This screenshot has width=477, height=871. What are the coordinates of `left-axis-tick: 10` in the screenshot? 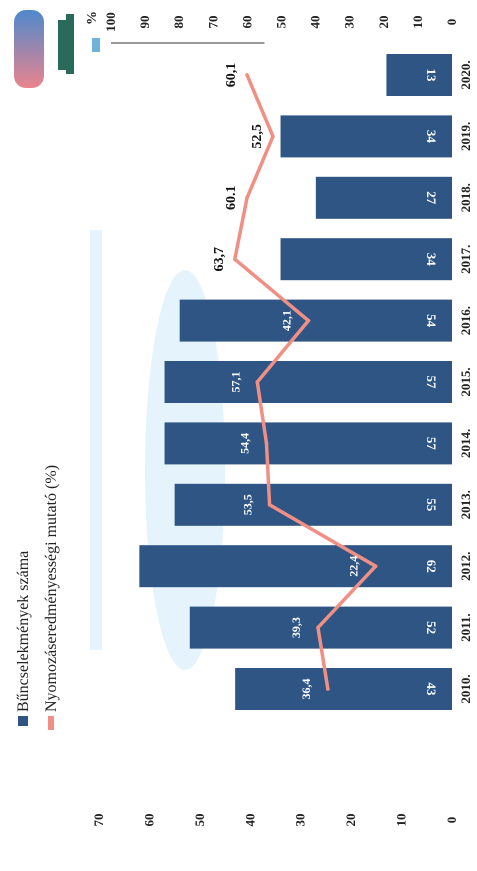 It's located at (401, 820).